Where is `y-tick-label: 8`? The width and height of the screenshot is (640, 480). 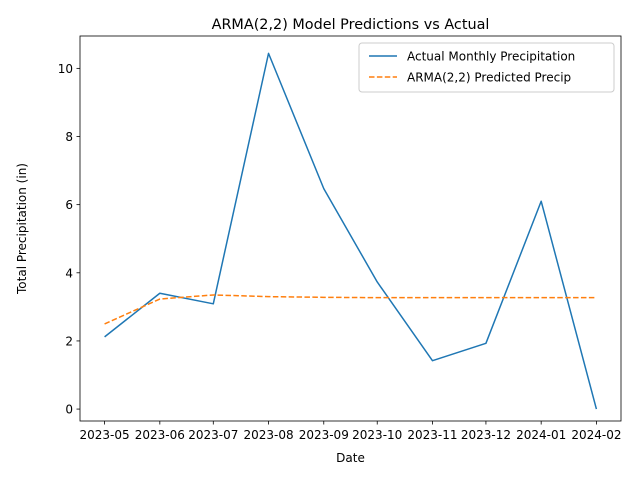
y-tick-label: 8 is located at coordinates (69, 137).